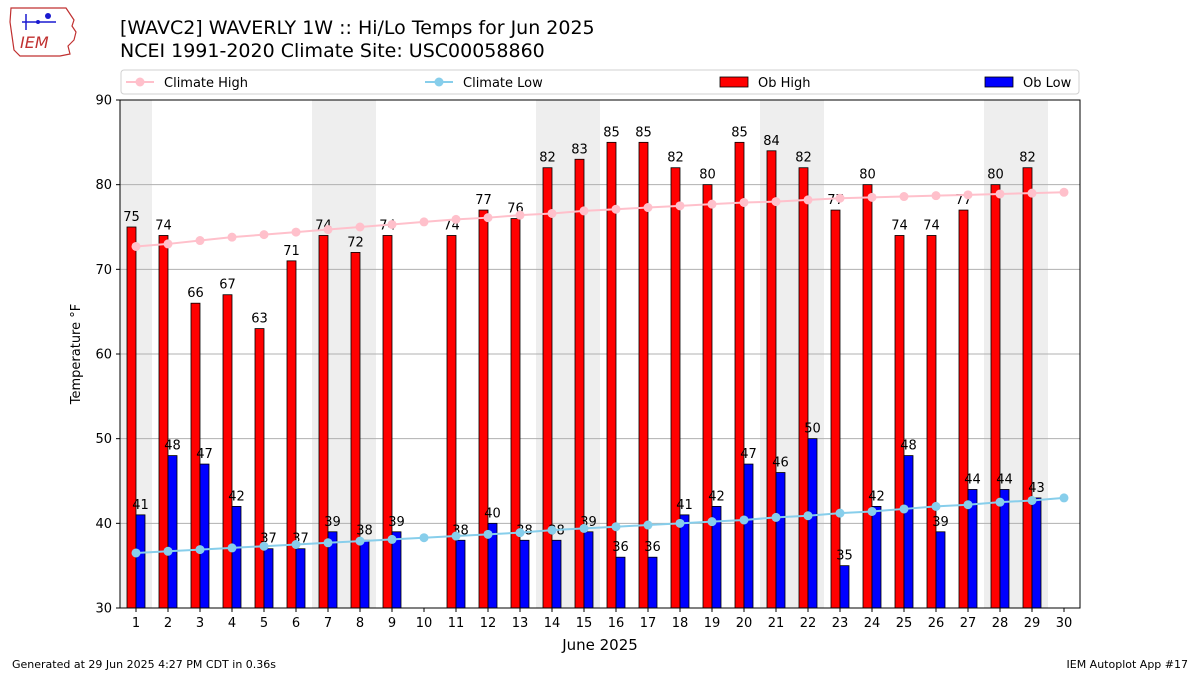 The height and width of the screenshot is (675, 1200). I want to click on x-tick-label: 24, so click(872, 623).